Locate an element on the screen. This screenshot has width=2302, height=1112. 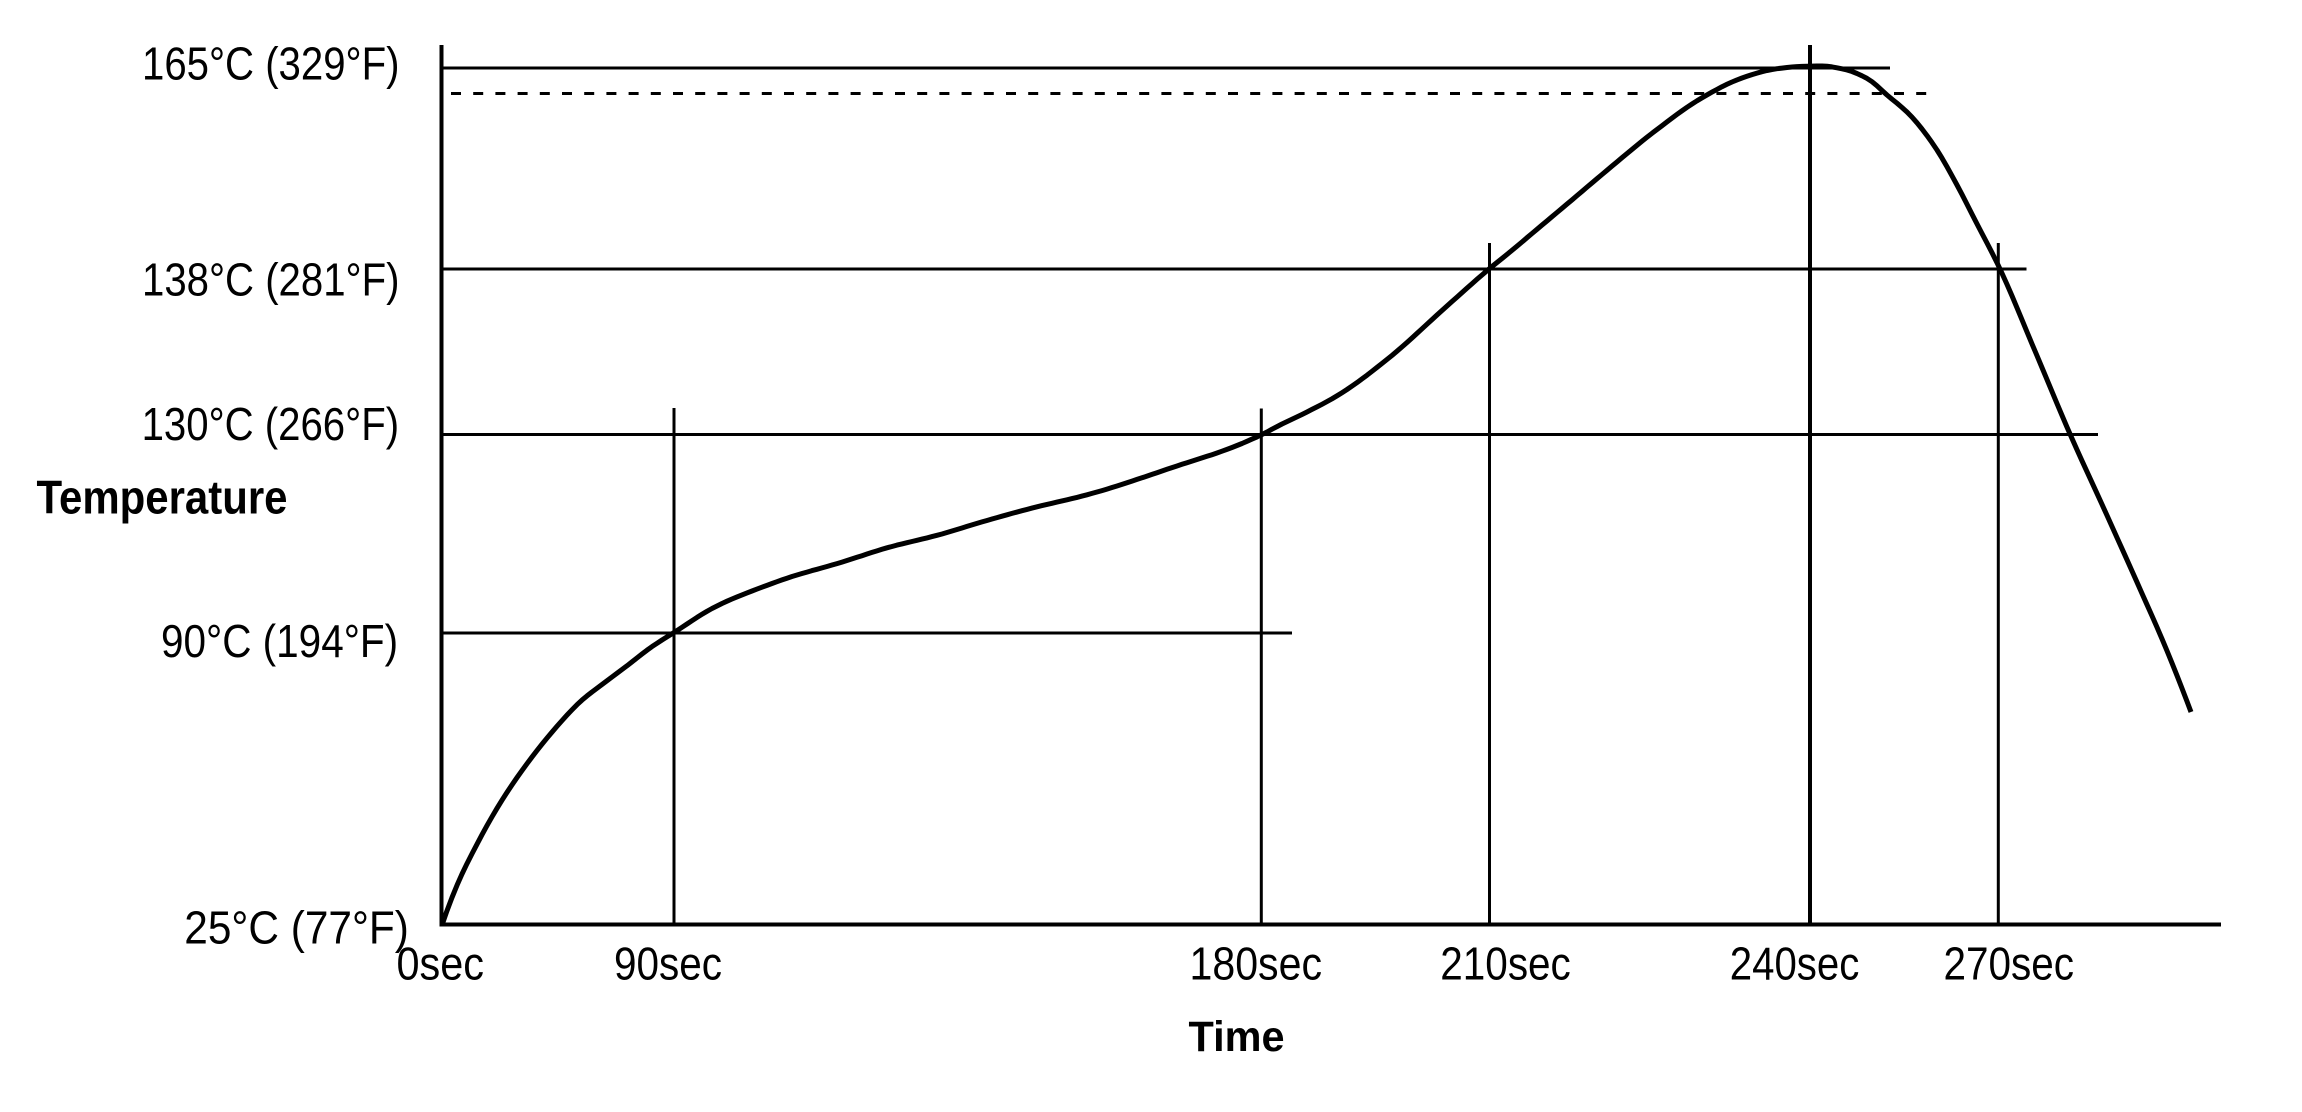
svg-text: 165°C (329°F) is located at coordinates (271, 64).